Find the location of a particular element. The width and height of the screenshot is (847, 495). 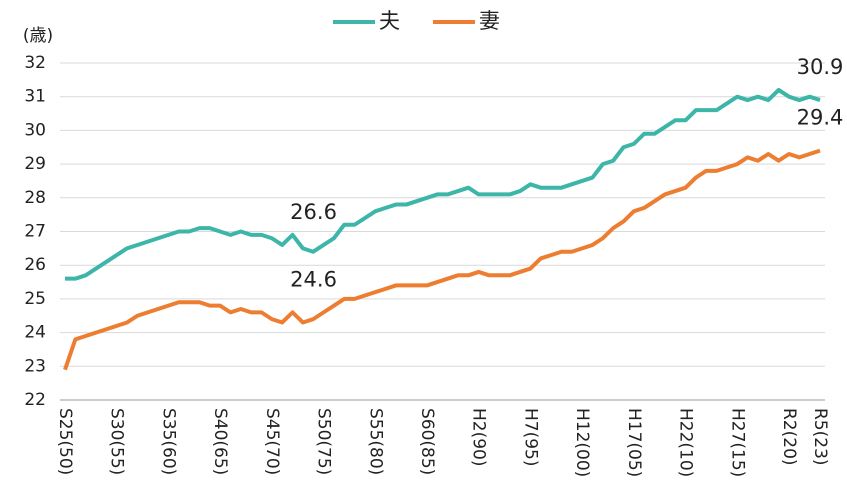

y-tick-label: 32 is located at coordinates (35, 63).